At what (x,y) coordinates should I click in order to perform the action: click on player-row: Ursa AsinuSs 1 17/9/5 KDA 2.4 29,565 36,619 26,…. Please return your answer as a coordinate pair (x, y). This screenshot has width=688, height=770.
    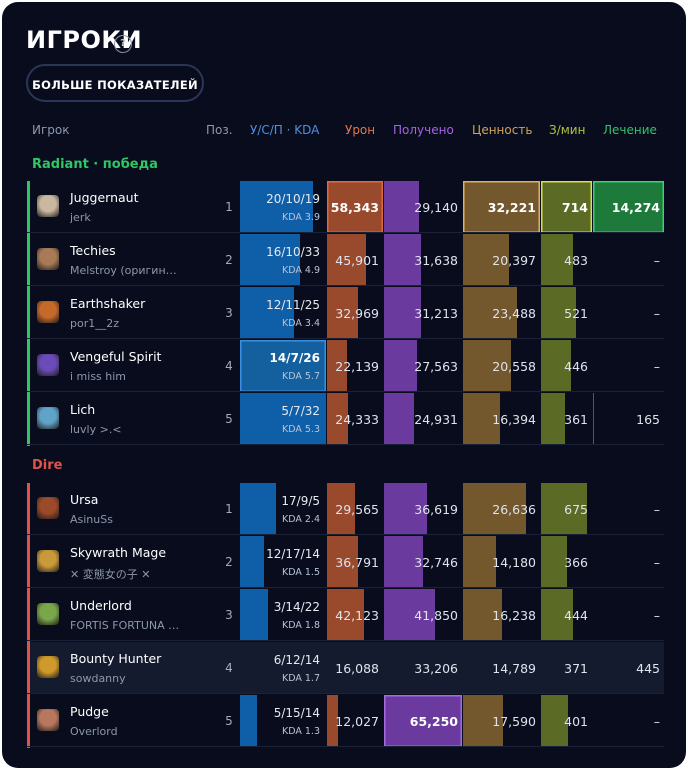
    Looking at the image, I should click on (345, 509).